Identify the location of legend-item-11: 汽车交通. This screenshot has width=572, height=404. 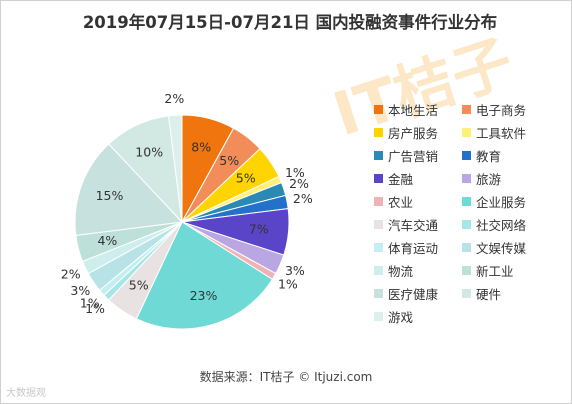
(406, 224).